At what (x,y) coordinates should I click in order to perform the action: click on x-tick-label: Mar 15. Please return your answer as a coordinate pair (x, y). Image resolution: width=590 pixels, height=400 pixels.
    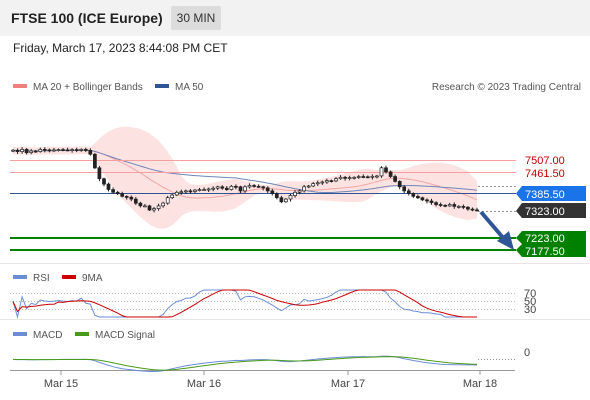
    Looking at the image, I should click on (61, 384).